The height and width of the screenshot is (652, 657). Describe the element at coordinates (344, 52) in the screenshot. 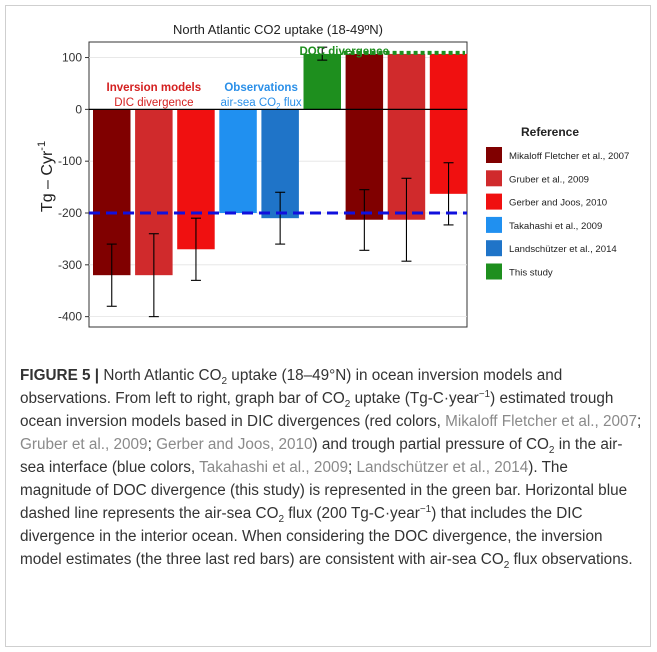

I see `annotation-doc: DOC divergence` at that location.